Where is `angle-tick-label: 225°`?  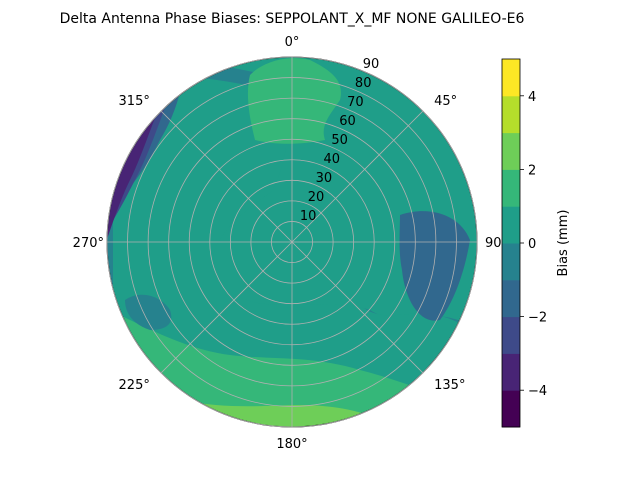
angle-tick-label: 225° is located at coordinates (134, 385).